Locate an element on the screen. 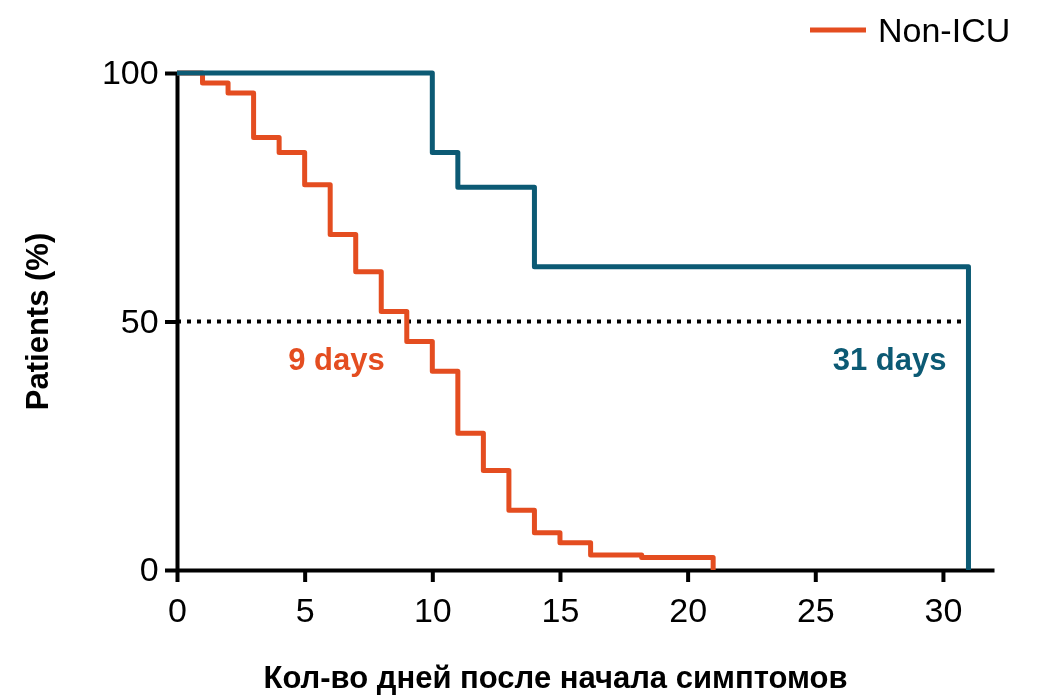  y-tick-label: 50 is located at coordinates (139, 320).